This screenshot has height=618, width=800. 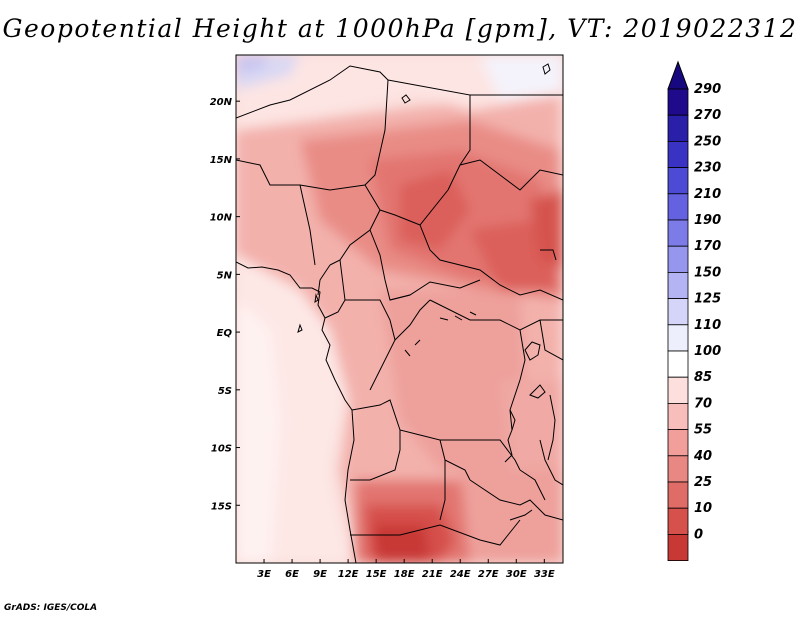 I want to click on y-tick-label: 15N, so click(x=221, y=160).